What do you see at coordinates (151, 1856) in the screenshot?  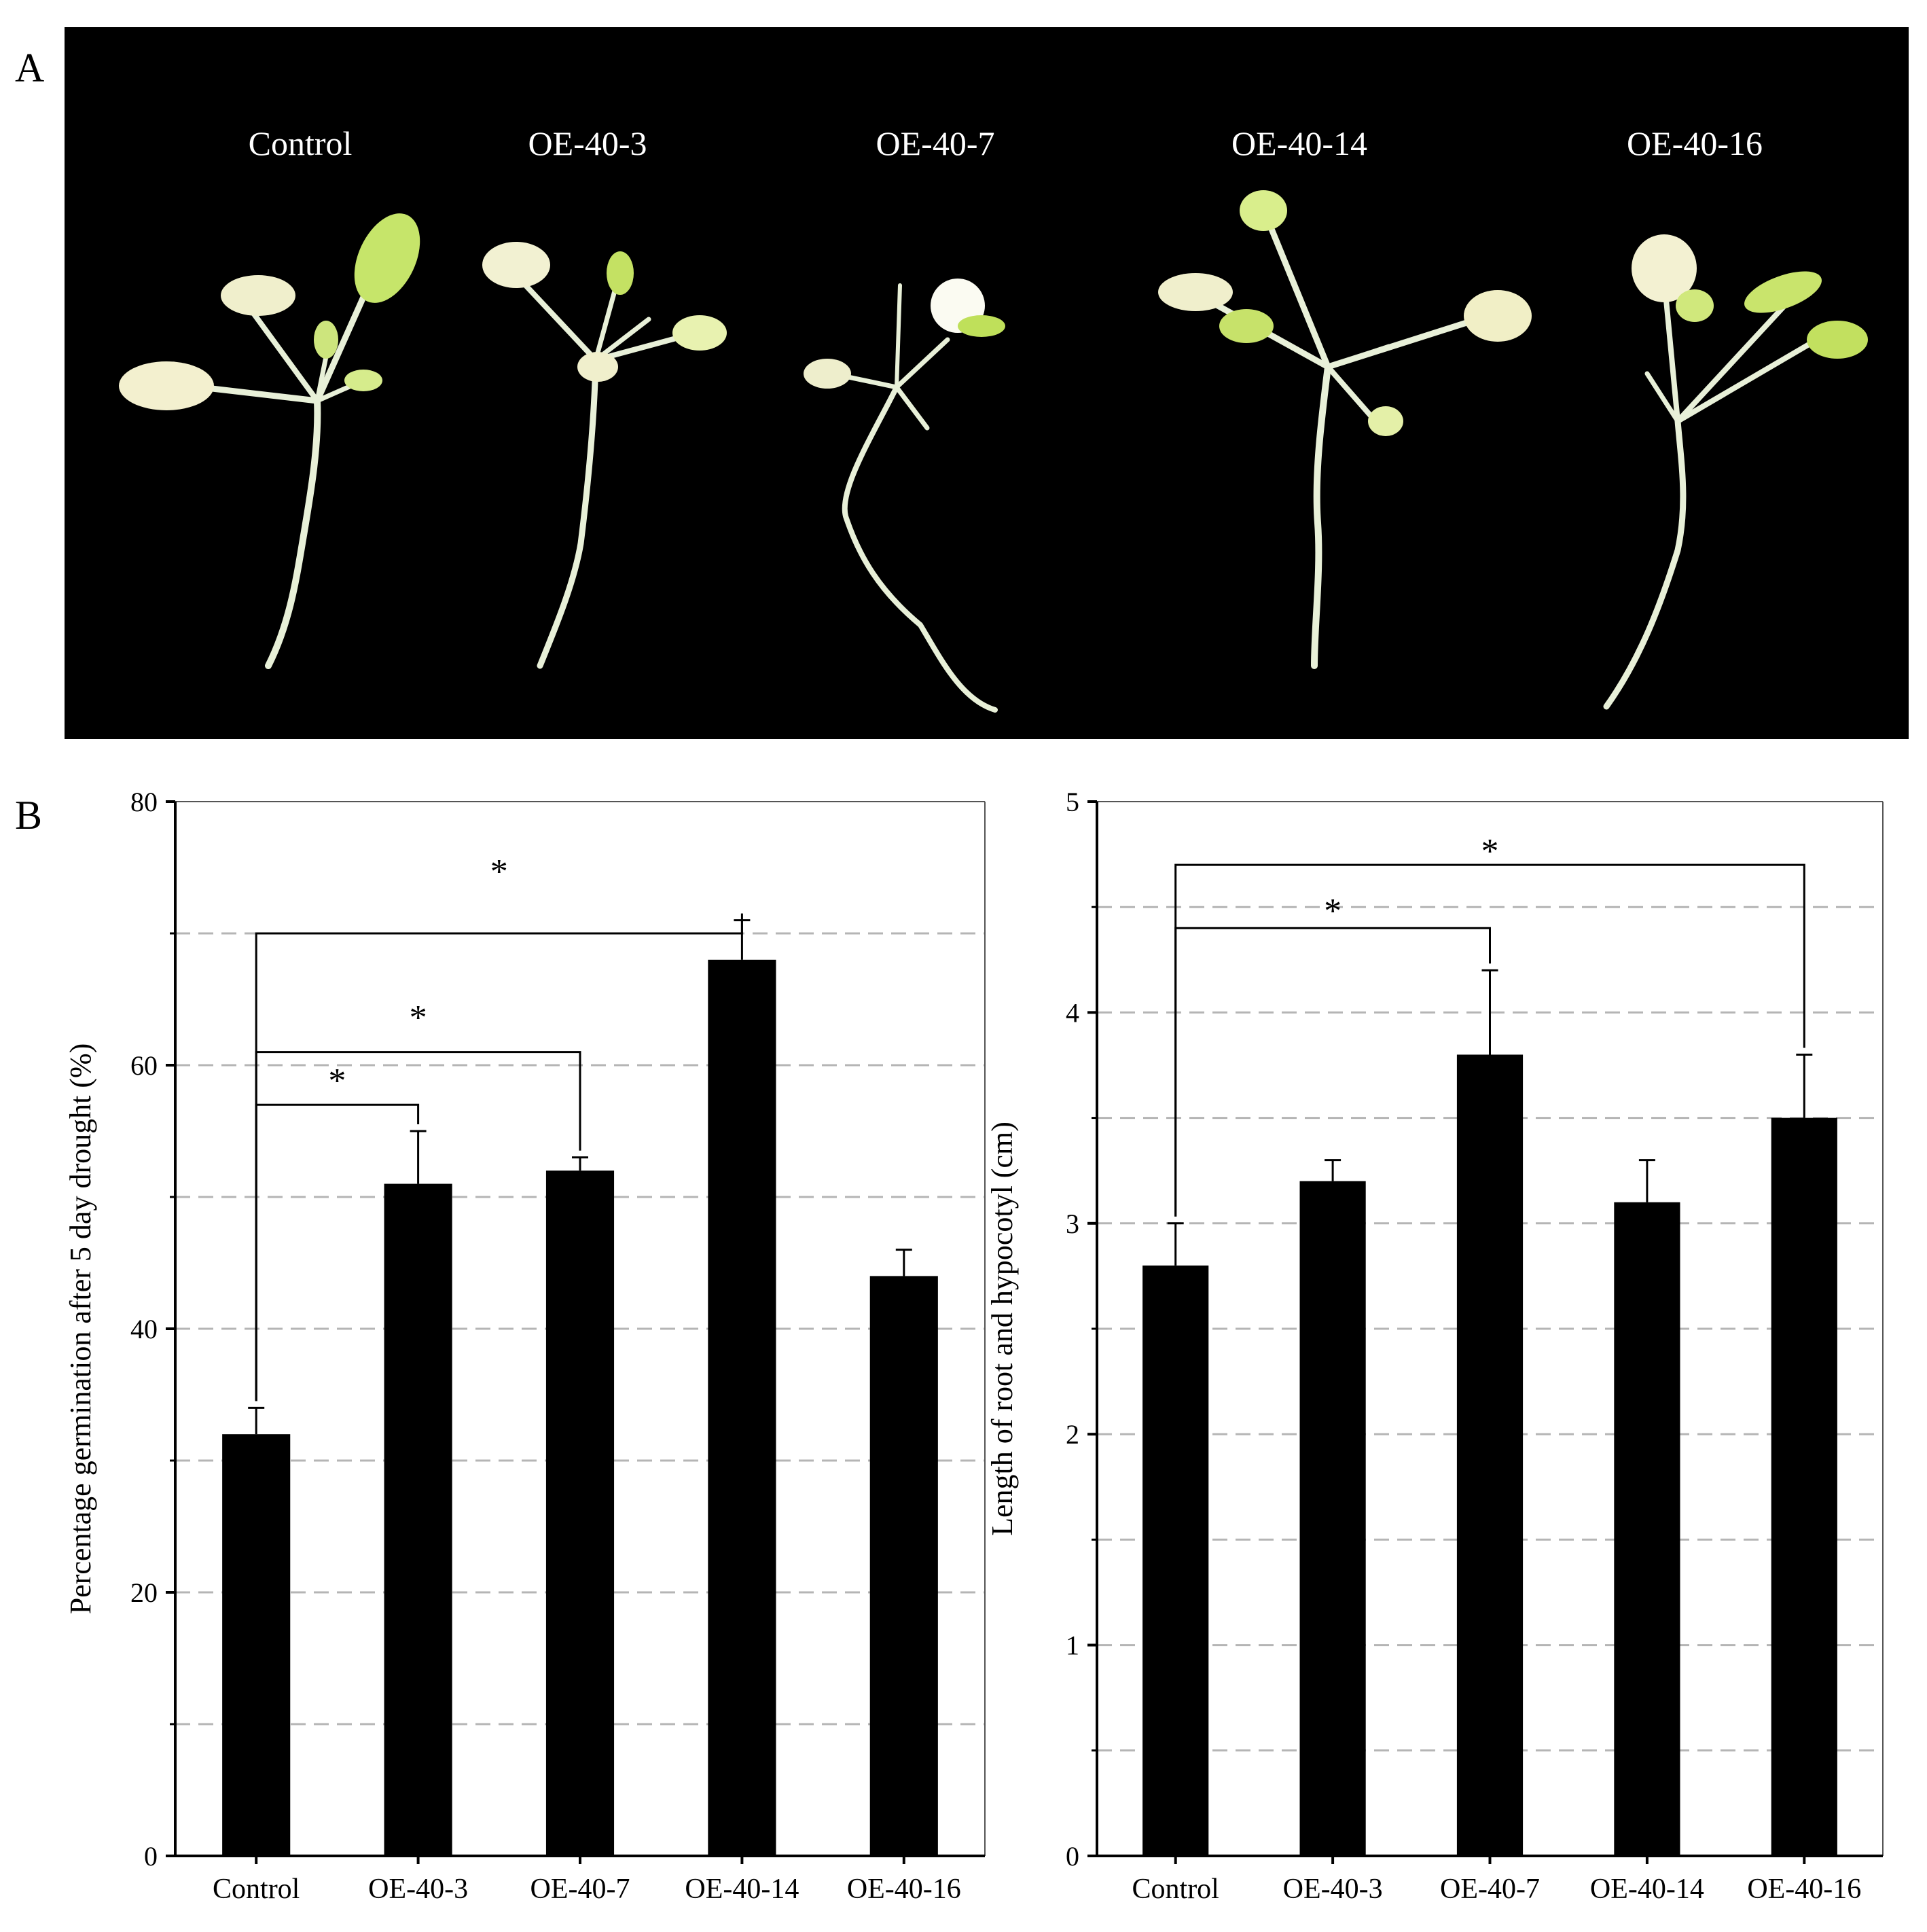 I see `germination-y-tick-label: 0` at bounding box center [151, 1856].